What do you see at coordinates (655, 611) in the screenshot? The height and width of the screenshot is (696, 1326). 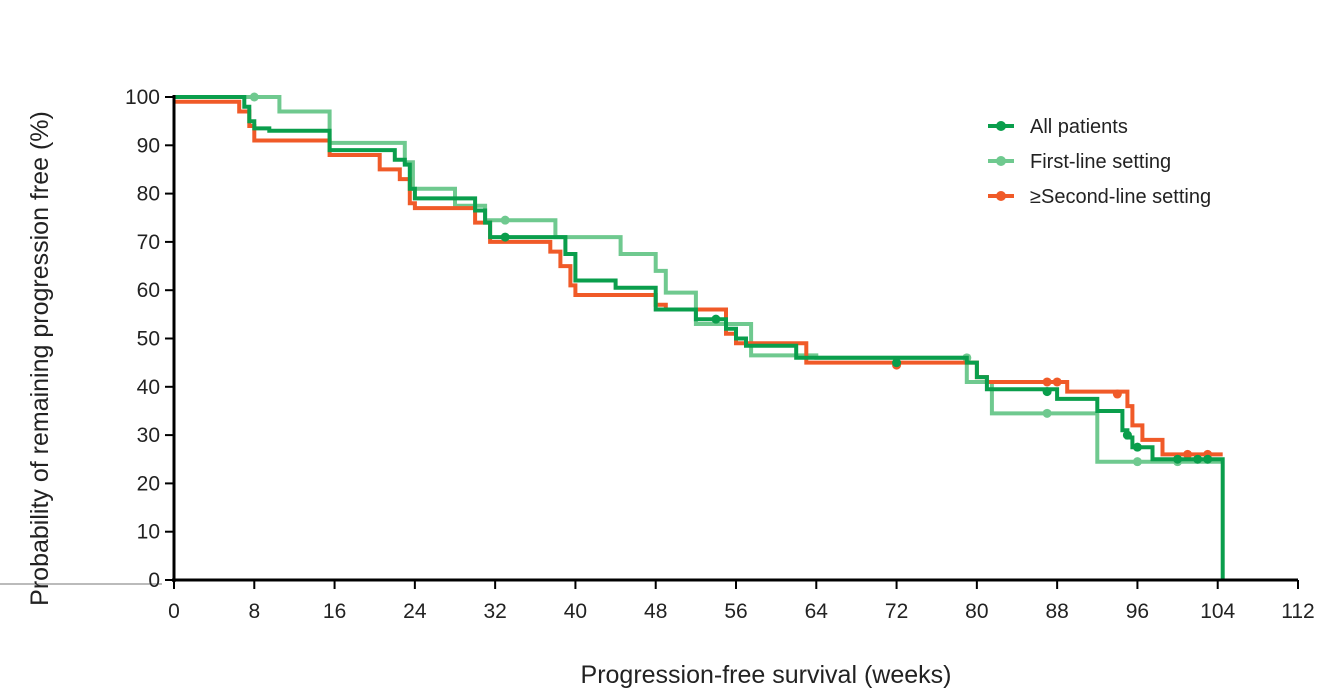 I see `x-tick-label: 48` at bounding box center [655, 611].